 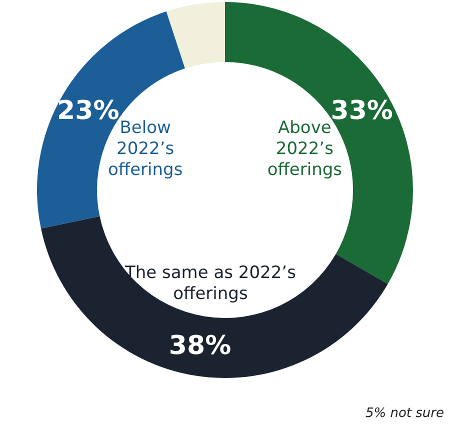 What do you see at coordinates (195, 35) in the screenshot?
I see `donut-slice` at bounding box center [195, 35].